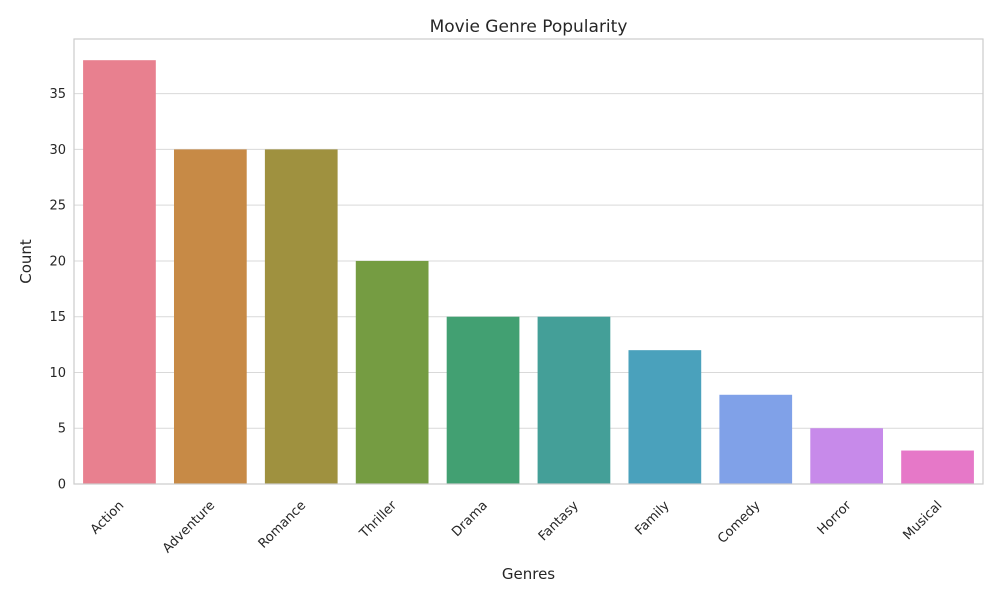  I want to click on y-tick-10: 10, so click(57, 373).